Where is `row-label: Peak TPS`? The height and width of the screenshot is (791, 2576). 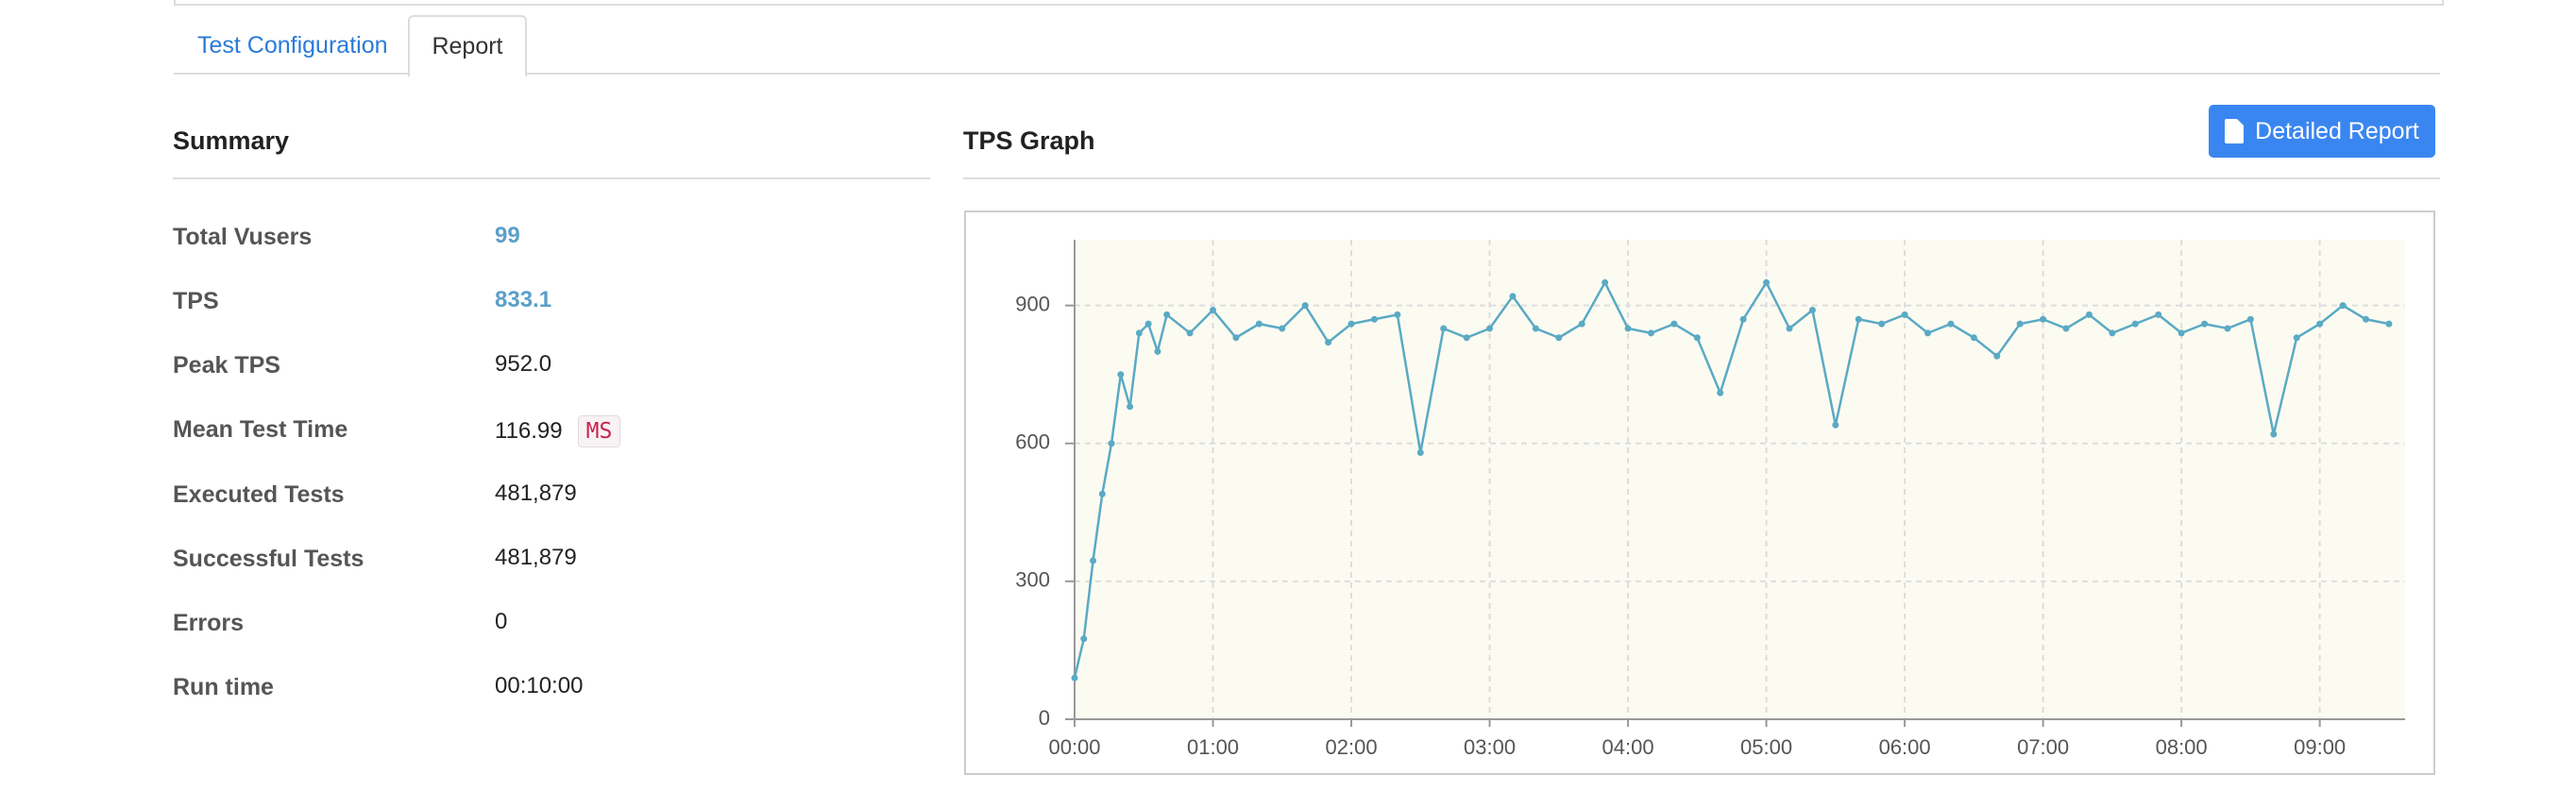
row-label: Peak TPS is located at coordinates (226, 365).